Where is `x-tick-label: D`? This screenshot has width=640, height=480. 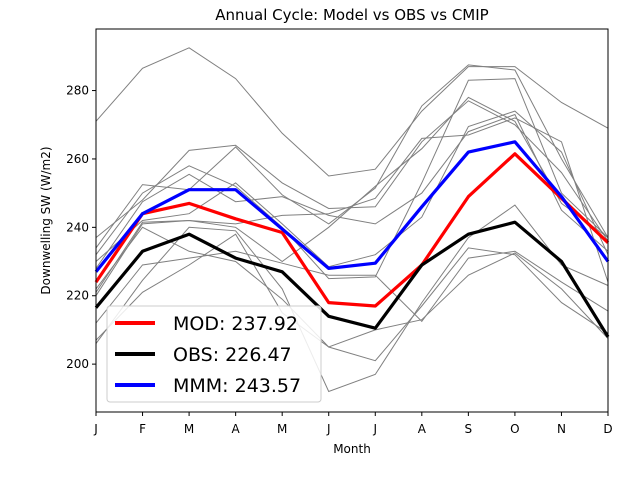
x-tick-label: D is located at coordinates (607, 429).